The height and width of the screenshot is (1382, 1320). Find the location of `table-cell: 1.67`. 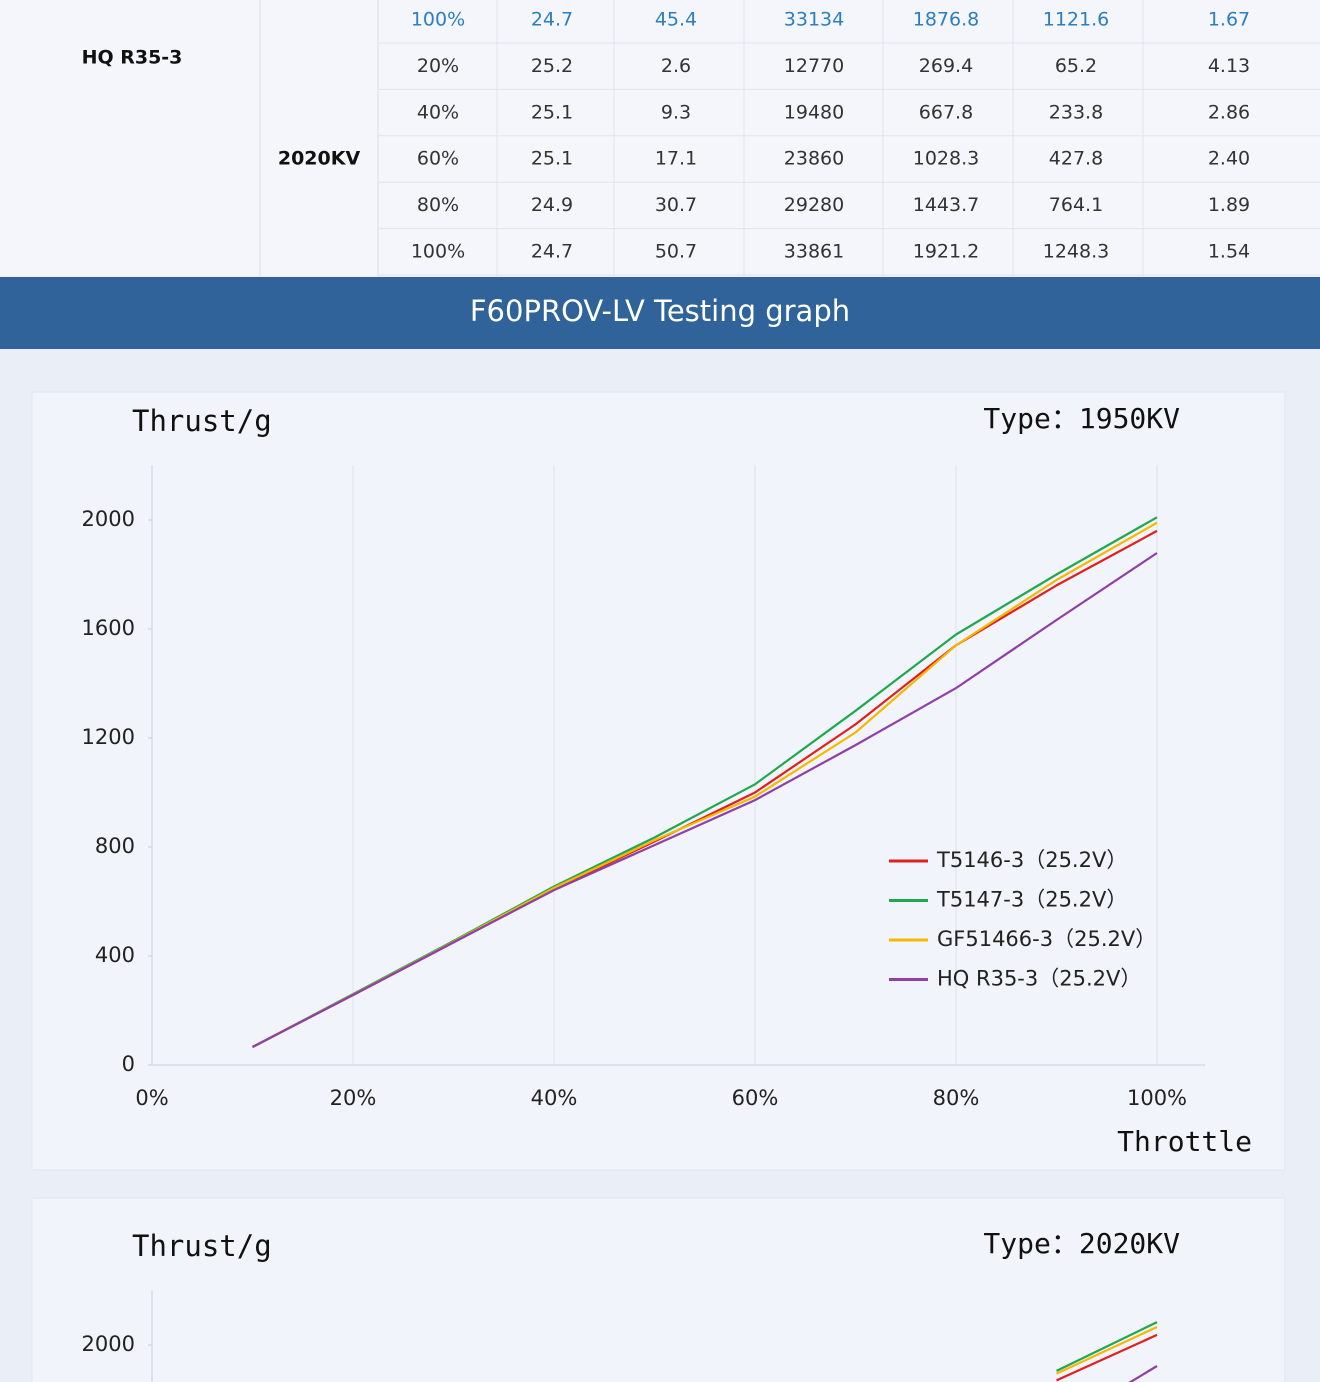

table-cell: 1.67 is located at coordinates (1229, 20).